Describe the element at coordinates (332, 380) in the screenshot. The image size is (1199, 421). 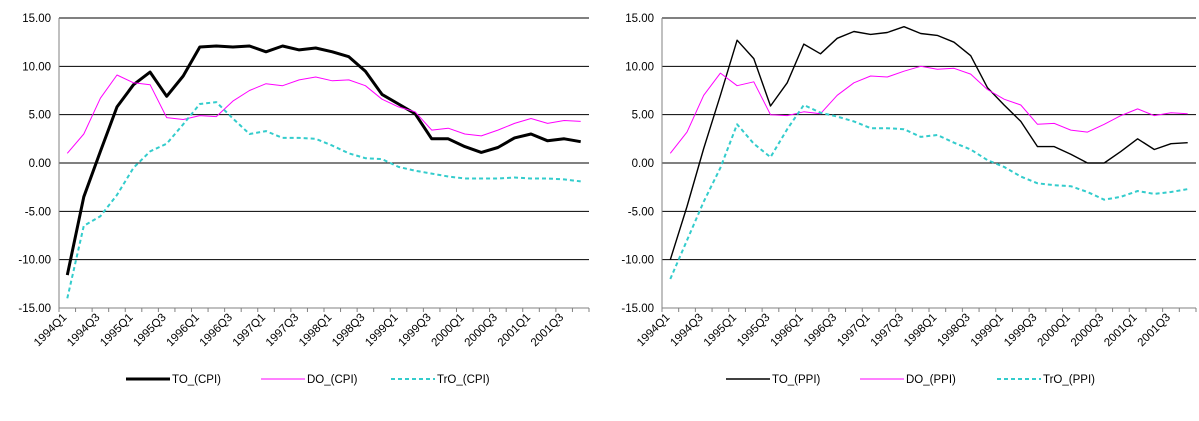
I see `legend-label: DO_(CPI)` at that location.